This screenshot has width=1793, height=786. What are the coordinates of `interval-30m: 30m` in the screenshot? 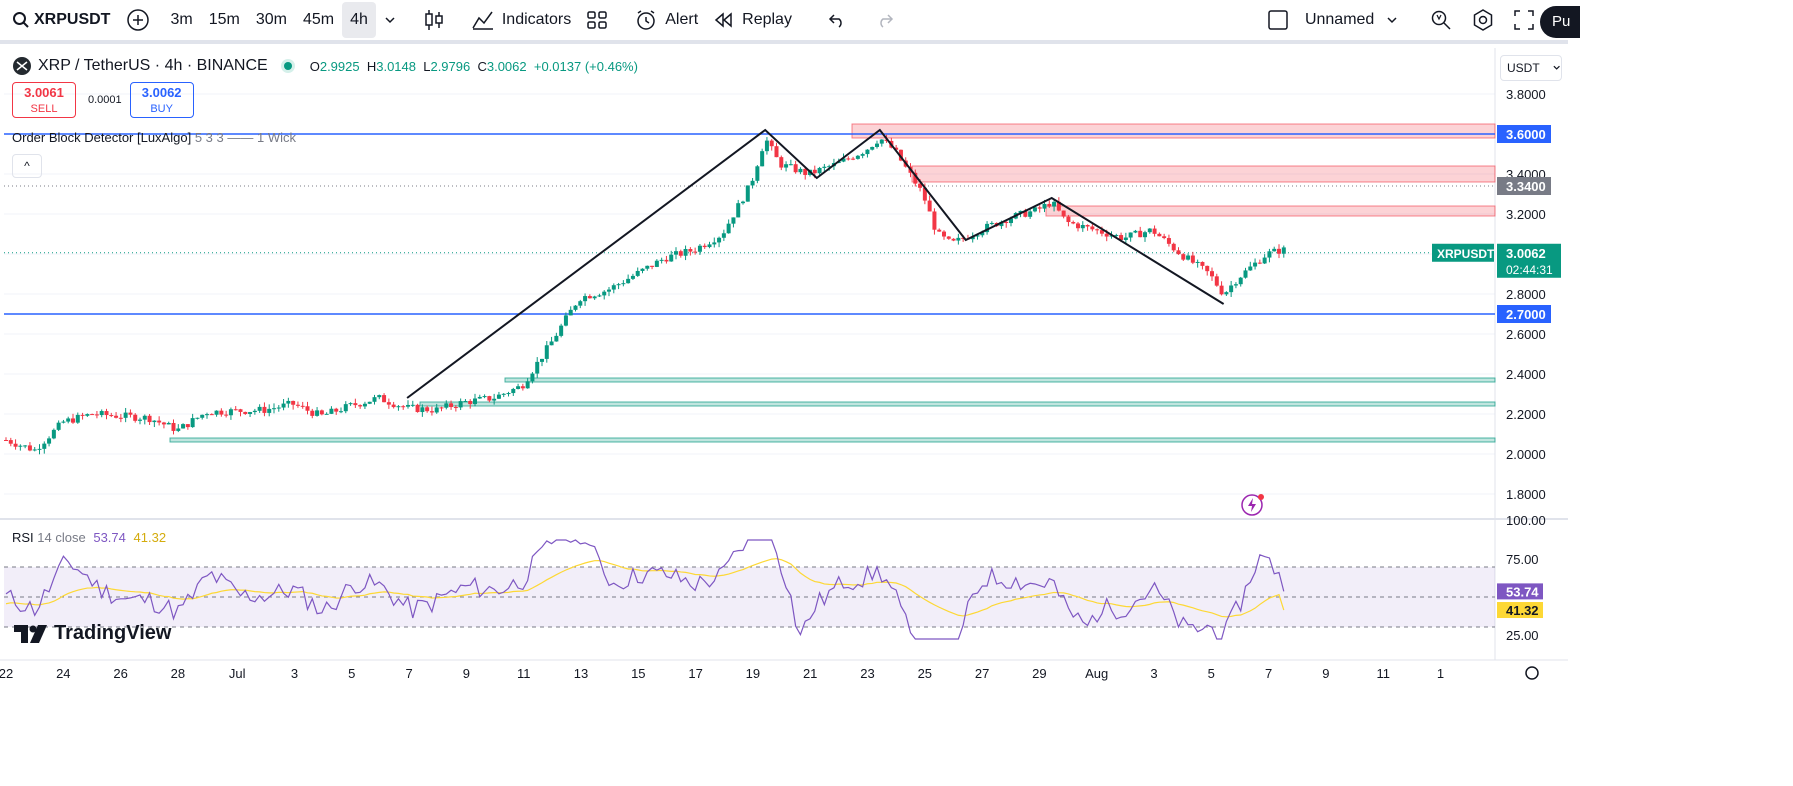 It's located at (271, 19).